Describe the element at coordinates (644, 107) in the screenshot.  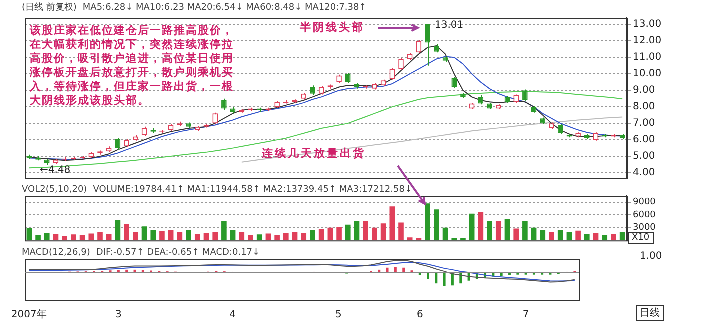
I see `y-tick-label: 8.00` at that location.